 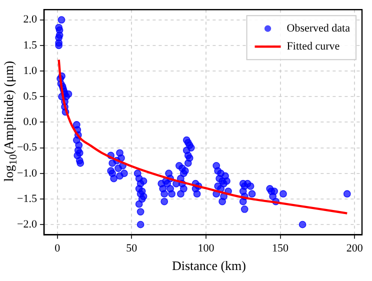 What do you see at coordinates (30, 96) in the screenshot?
I see `y-tick-label: 0.5` at bounding box center [30, 96].